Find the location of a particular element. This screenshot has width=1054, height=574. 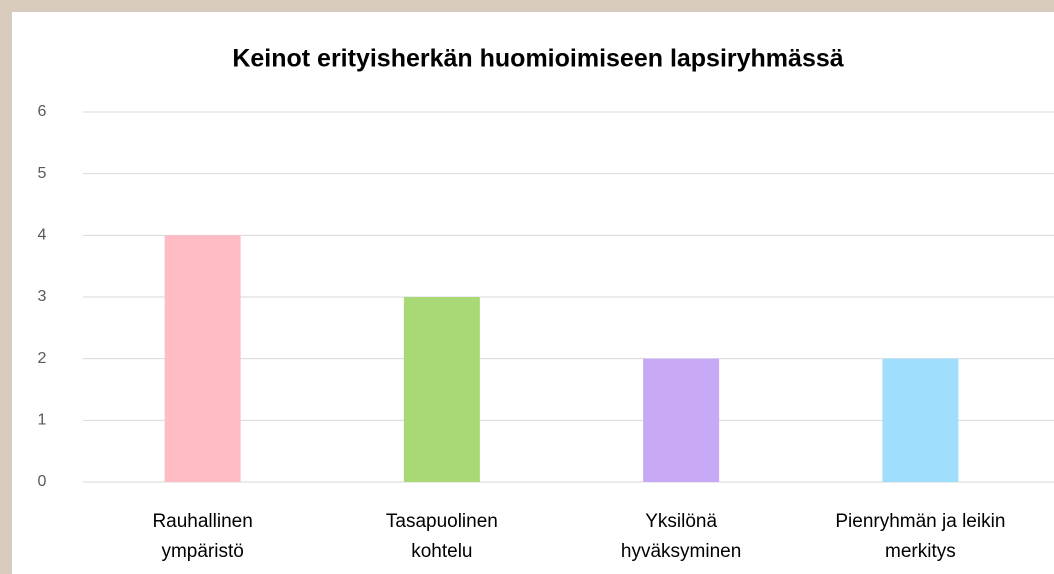

y-tick-label: 2 is located at coordinates (42, 358).